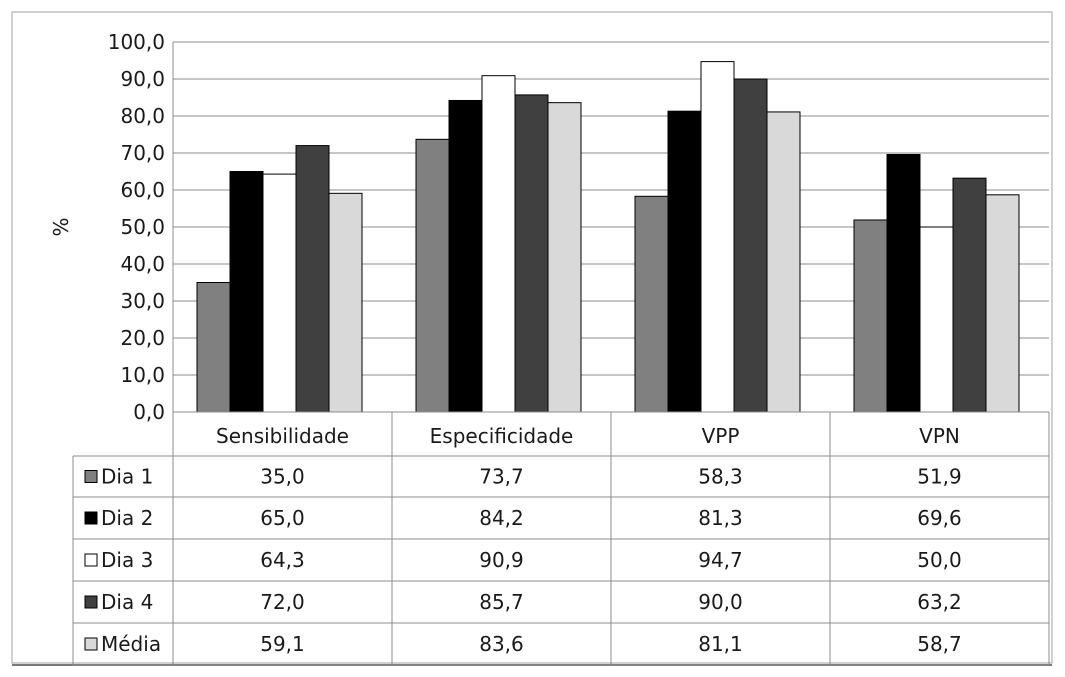 This screenshot has height=677, width=1065. What do you see at coordinates (142, 338) in the screenshot?
I see `y-tick-label: 20,0` at bounding box center [142, 338].